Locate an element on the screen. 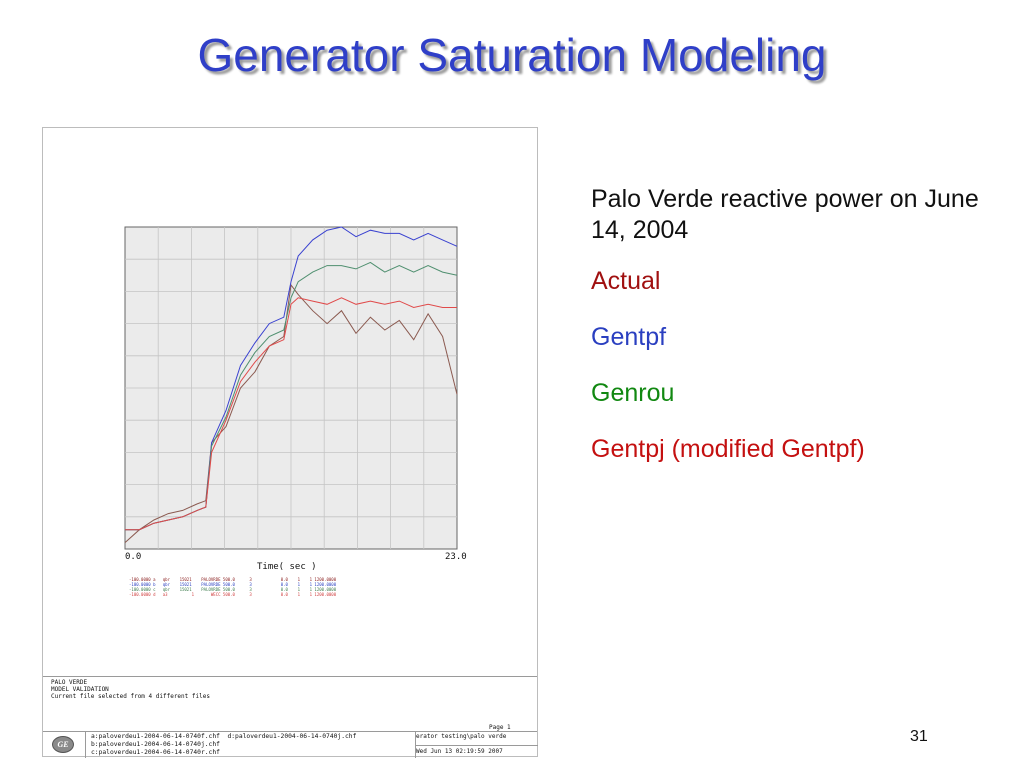  slide-number: 31 is located at coordinates (919, 736).